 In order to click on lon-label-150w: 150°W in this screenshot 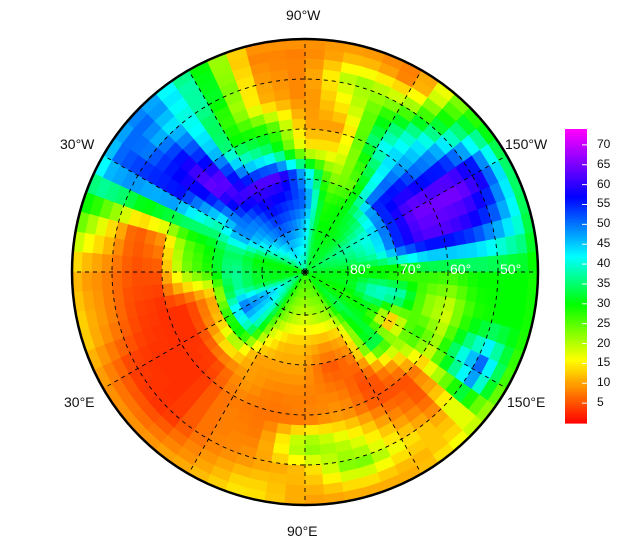, I will do `click(526, 144)`.